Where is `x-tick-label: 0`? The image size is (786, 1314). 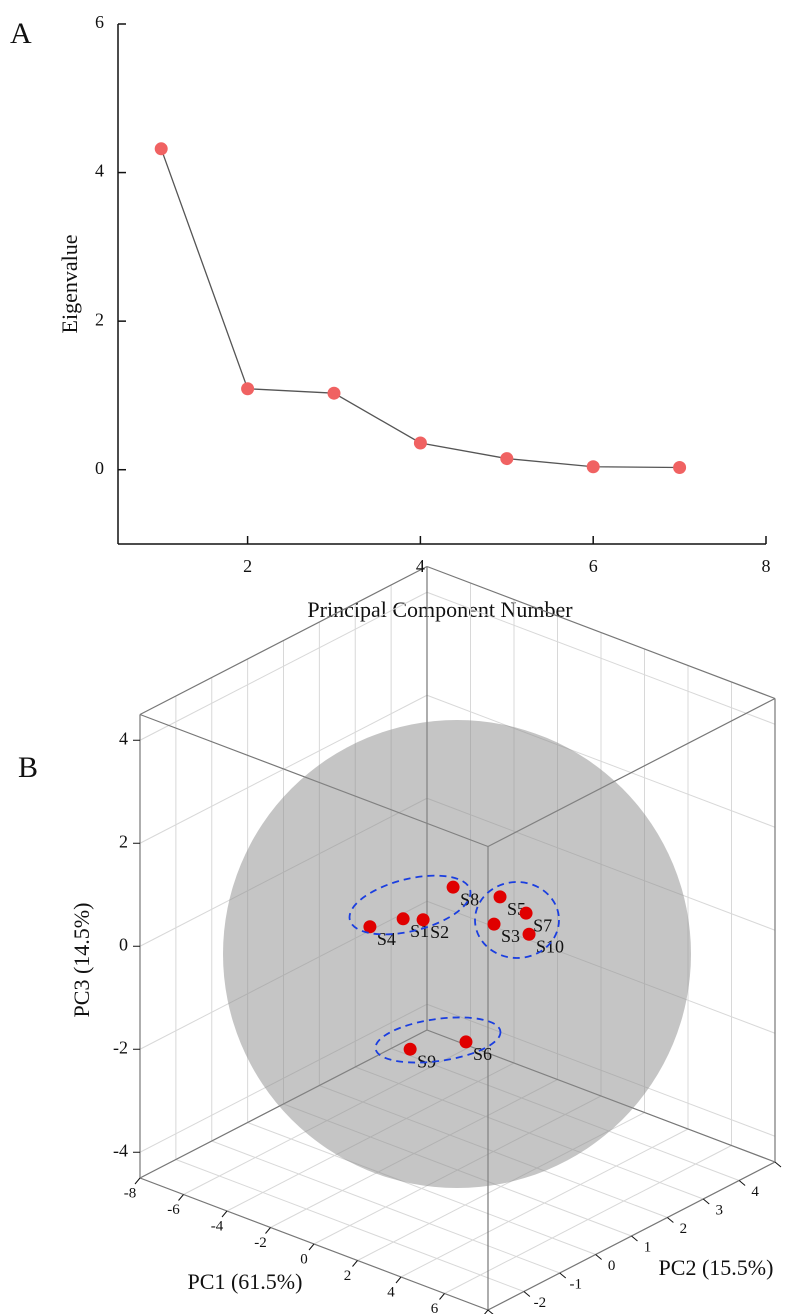 x-tick-label: 0 is located at coordinates (304, 1259).